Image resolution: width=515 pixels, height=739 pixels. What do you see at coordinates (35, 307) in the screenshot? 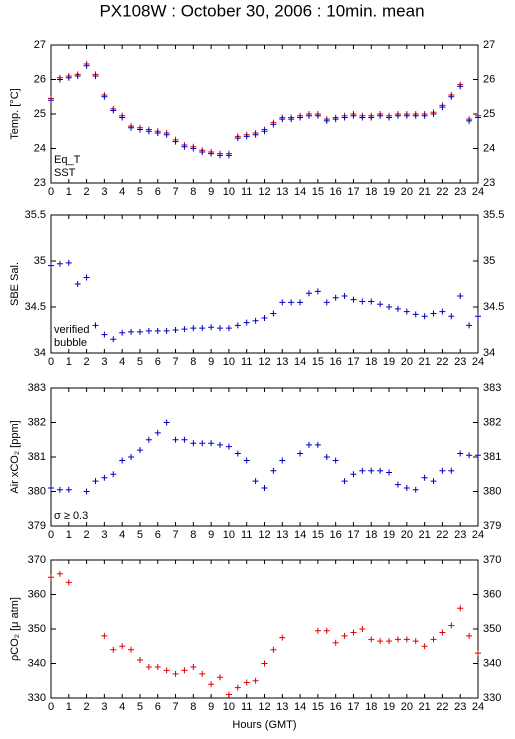
I see `y-tick-label: 34.5` at bounding box center [35, 307].